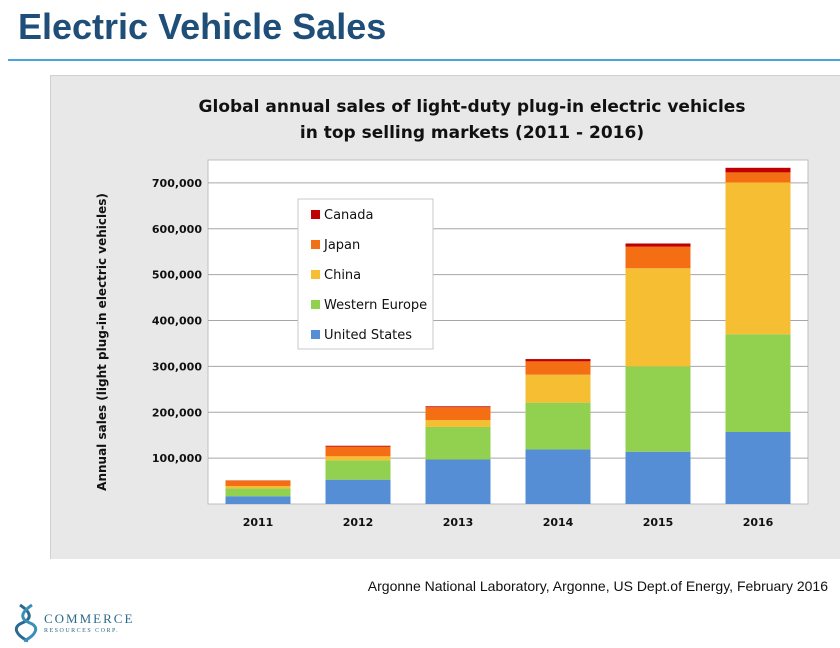 Image resolution: width=840 pixels, height=648 pixels. Describe the element at coordinates (177, 229) in the screenshot. I see `y-tick-label: 600,000` at that location.